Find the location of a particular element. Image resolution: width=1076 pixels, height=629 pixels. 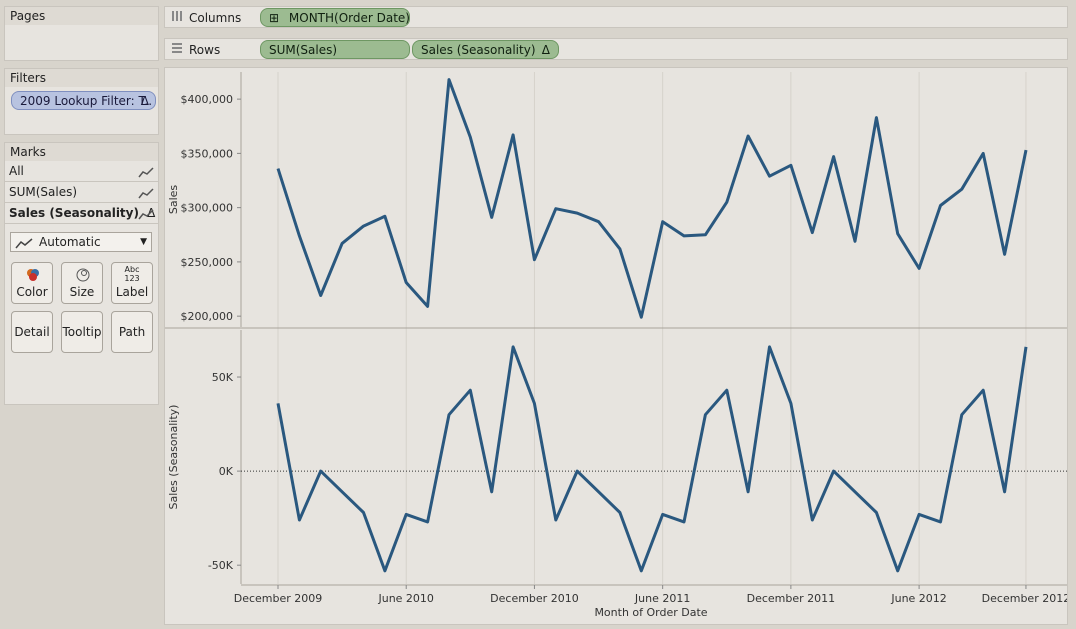

pill-label: Sales (Seasonality) is located at coordinates (478, 50).